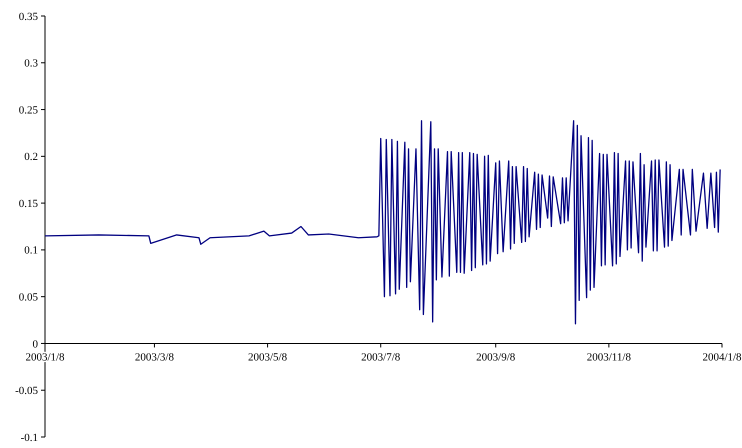 This screenshot has width=742, height=448. What do you see at coordinates (28, 16) in the screenshot?
I see `y-tick-label: 0.35` at bounding box center [28, 16].